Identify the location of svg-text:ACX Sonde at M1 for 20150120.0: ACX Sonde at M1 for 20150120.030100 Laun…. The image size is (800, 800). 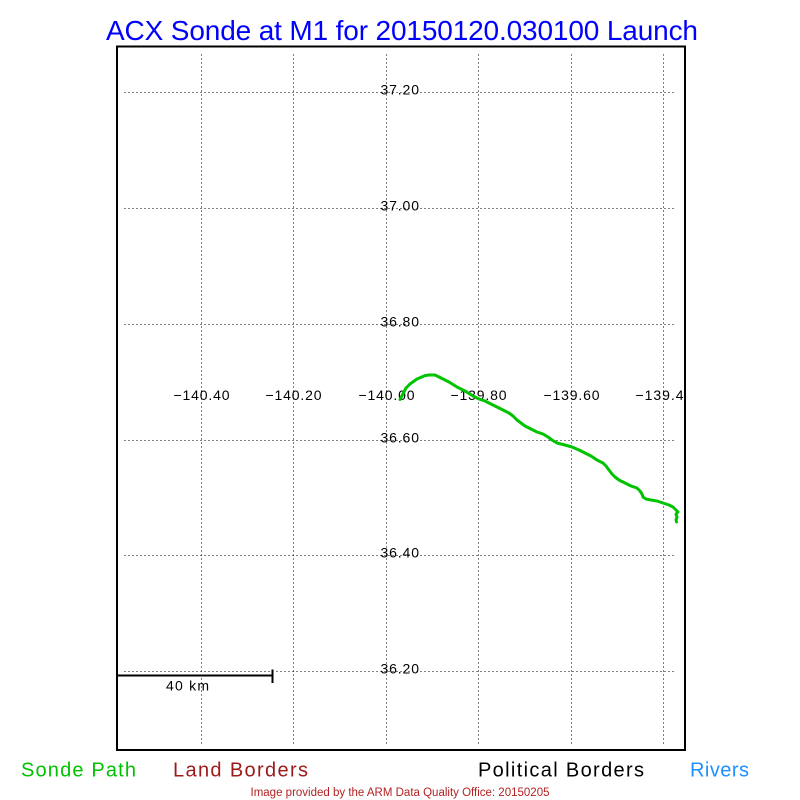
(402, 30).